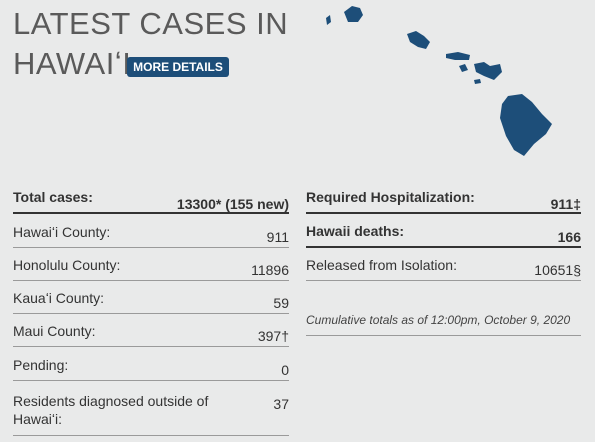  What do you see at coordinates (458, 56) in the screenshot?
I see `molokai` at bounding box center [458, 56].